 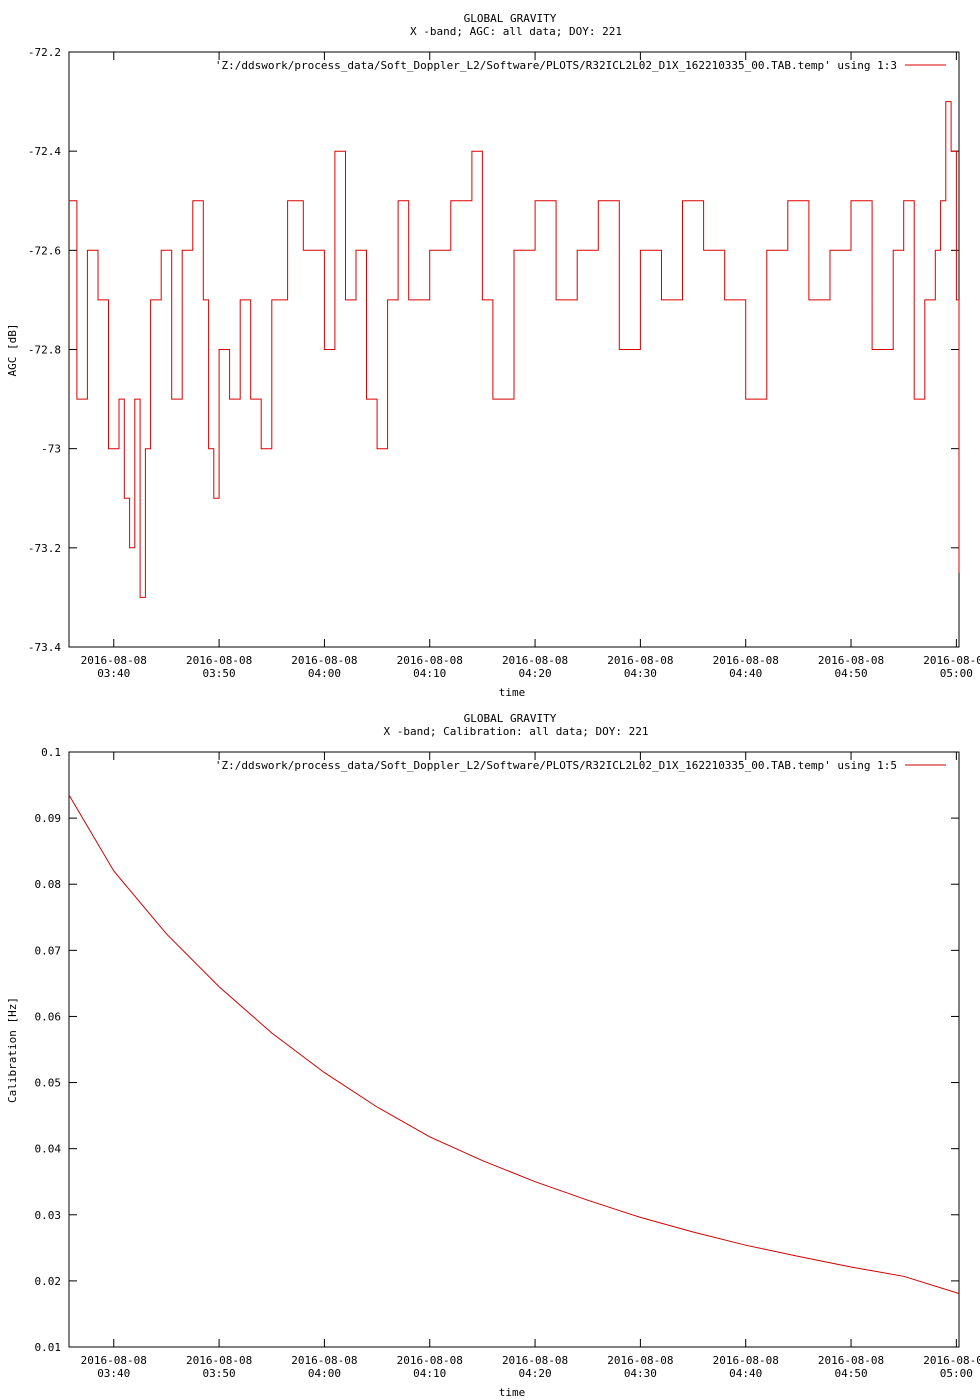 I want to click on y-tick-label: 0.02, so click(x=48, y=1281).